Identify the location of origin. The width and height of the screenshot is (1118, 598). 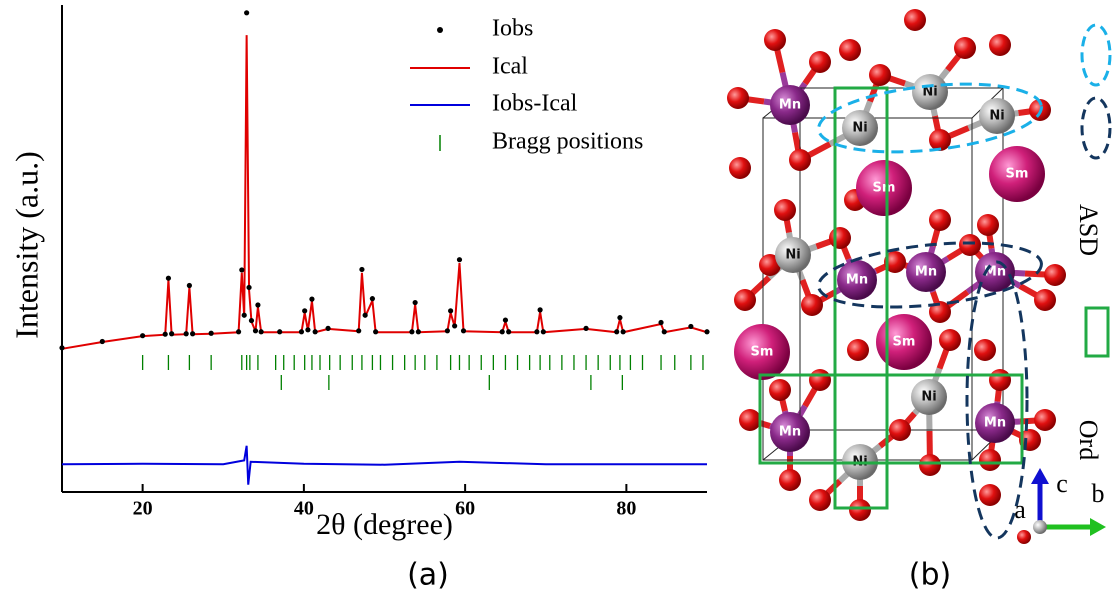
(1040, 527).